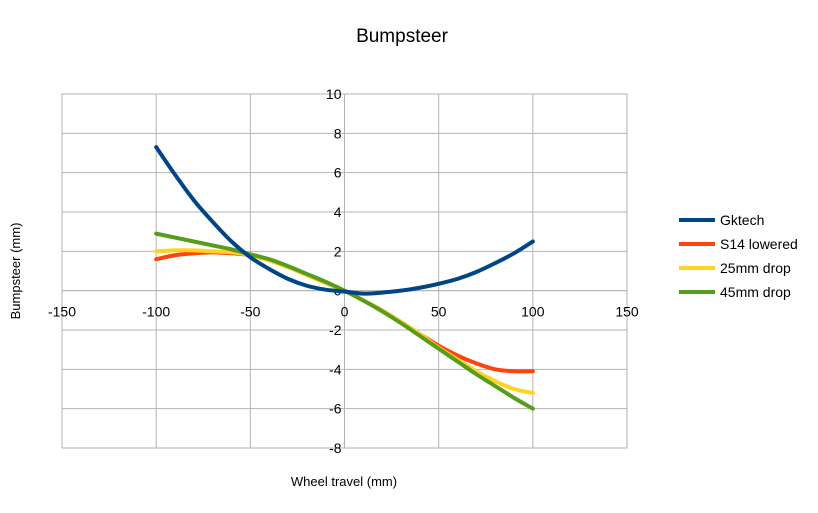  Describe the element at coordinates (627, 312) in the screenshot. I see `x-tick-label: 150` at that location.